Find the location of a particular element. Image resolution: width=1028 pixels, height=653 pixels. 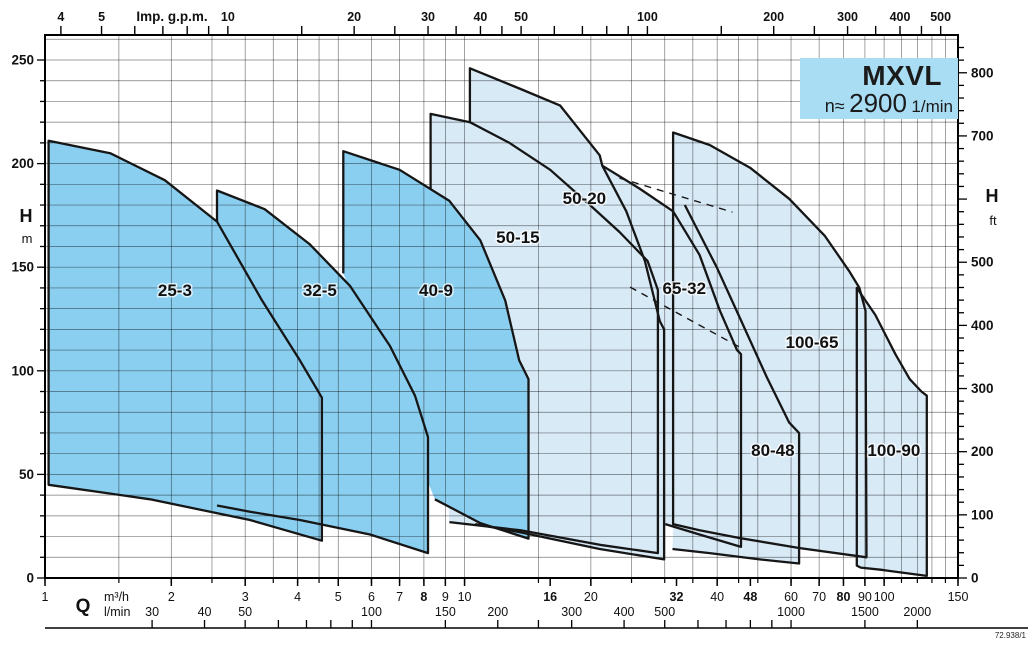

right-tick-label: 100 is located at coordinates (982, 514).